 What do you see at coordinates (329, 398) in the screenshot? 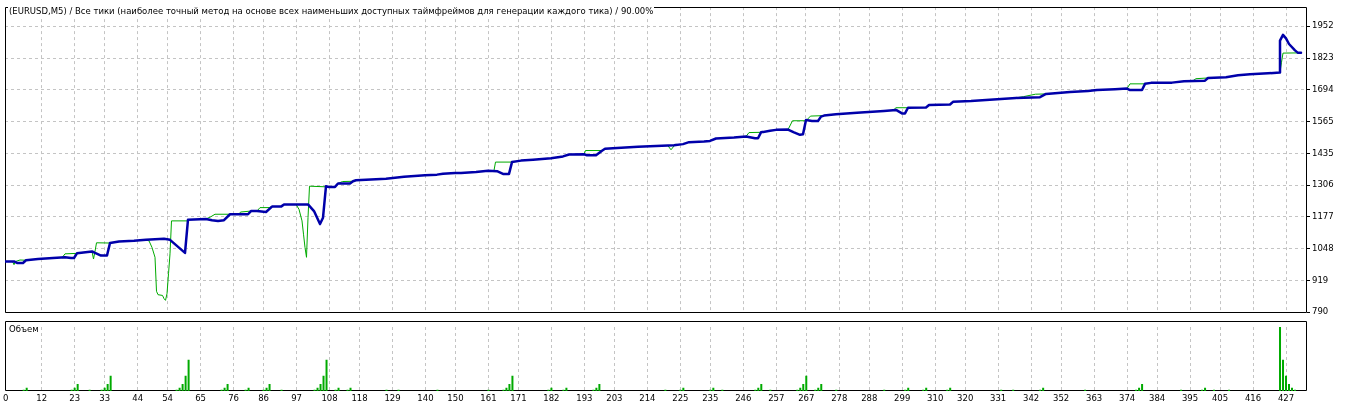
I see `x-tick-label: 108` at bounding box center [329, 398].